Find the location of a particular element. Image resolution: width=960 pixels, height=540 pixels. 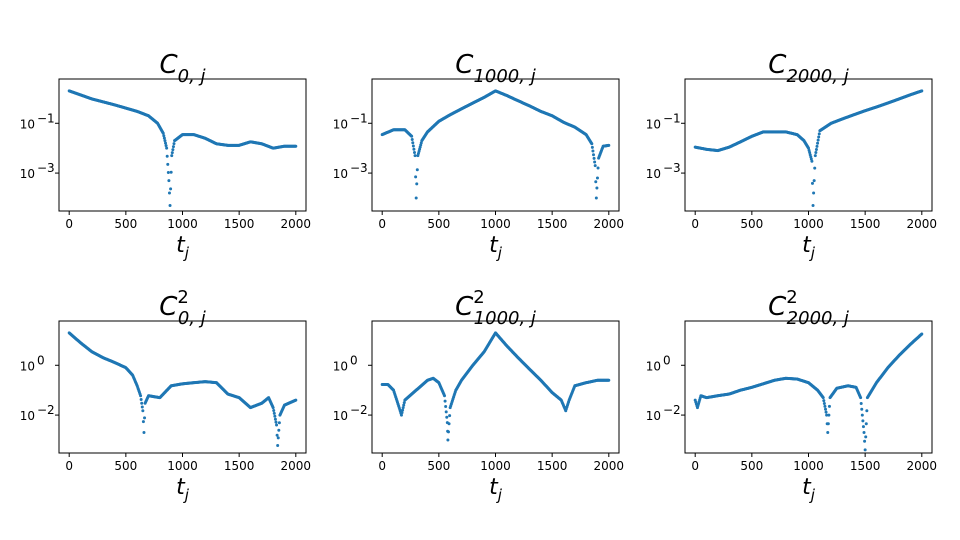

subplot-title: C2 2000, j is located at coordinates (808, 308).